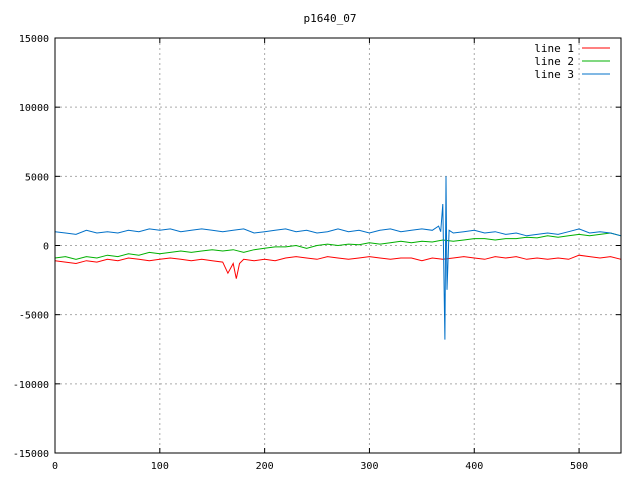 The width and height of the screenshot is (640, 480). What do you see at coordinates (554, 48) in the screenshot?
I see `legend-label-1: line 1` at bounding box center [554, 48].